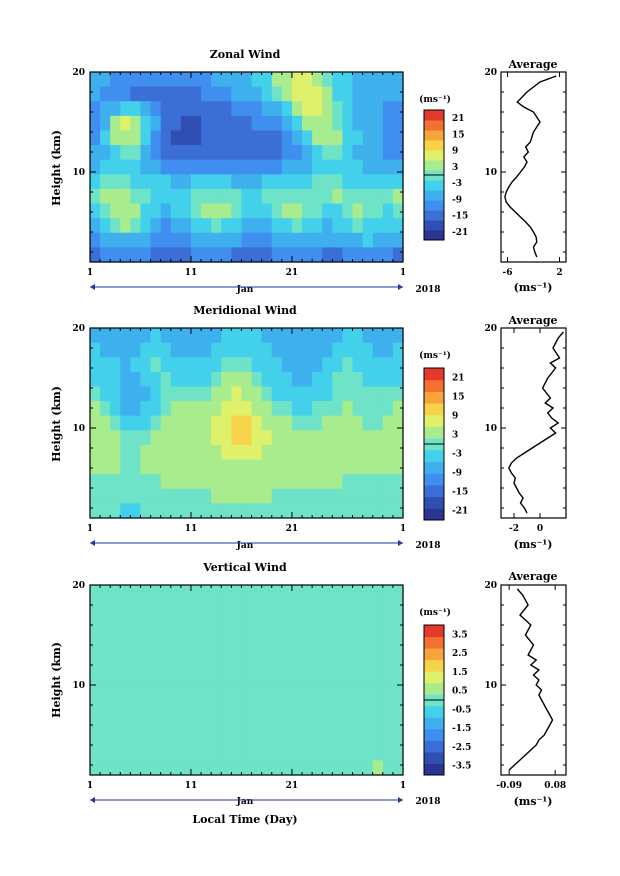 The height and width of the screenshot is (876, 620). Describe the element at coordinates (400, 800) in the screenshot. I see `month-bar-arrow` at that location.